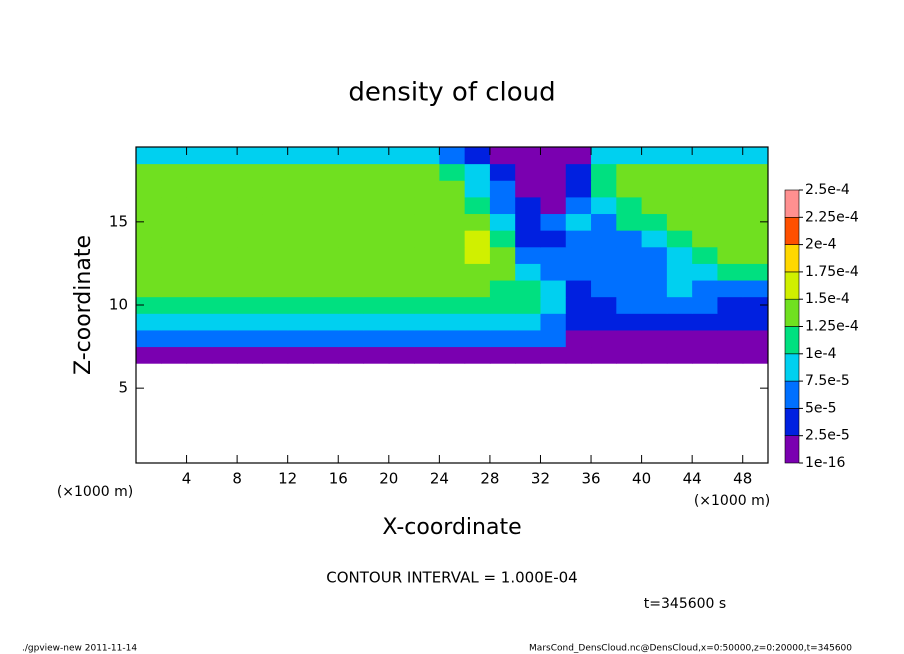 This screenshot has width=904, height=654. What do you see at coordinates (827, 299) in the screenshot?
I see `colorbar-label: 1.5e-4` at bounding box center [827, 299].